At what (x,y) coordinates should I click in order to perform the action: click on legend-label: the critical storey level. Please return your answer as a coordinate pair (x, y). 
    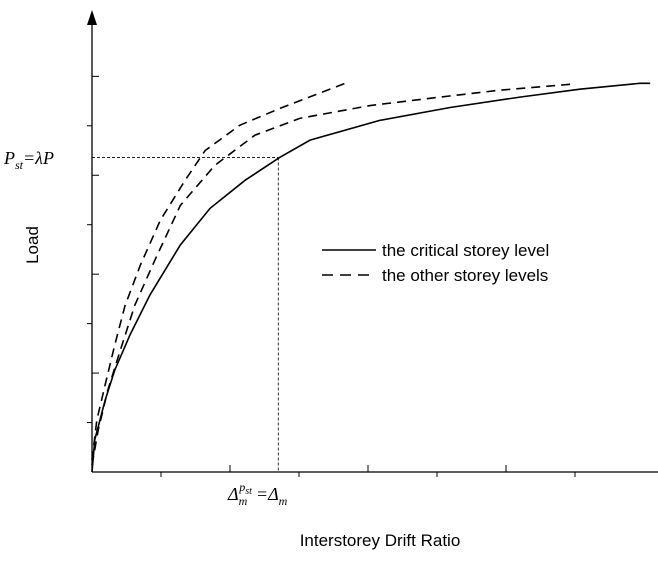
    Looking at the image, I should click on (465, 250).